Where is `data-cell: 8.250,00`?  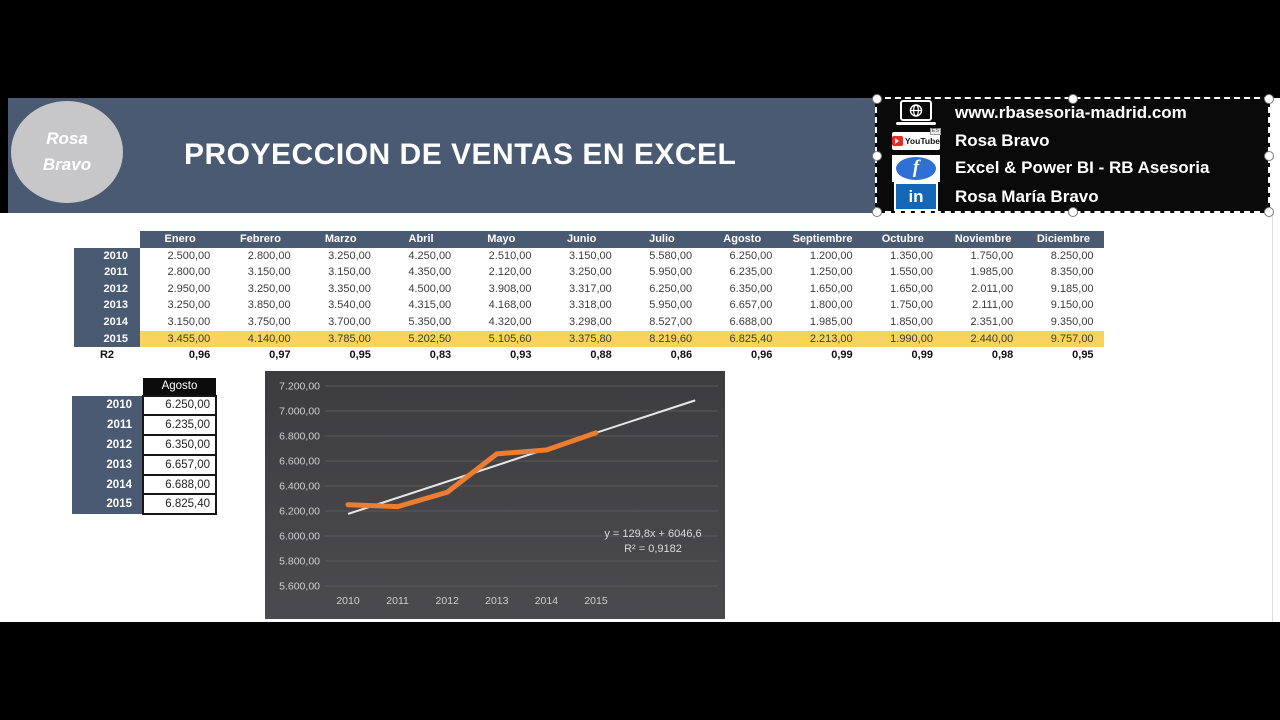 data-cell: 8.250,00 is located at coordinates (1063, 256).